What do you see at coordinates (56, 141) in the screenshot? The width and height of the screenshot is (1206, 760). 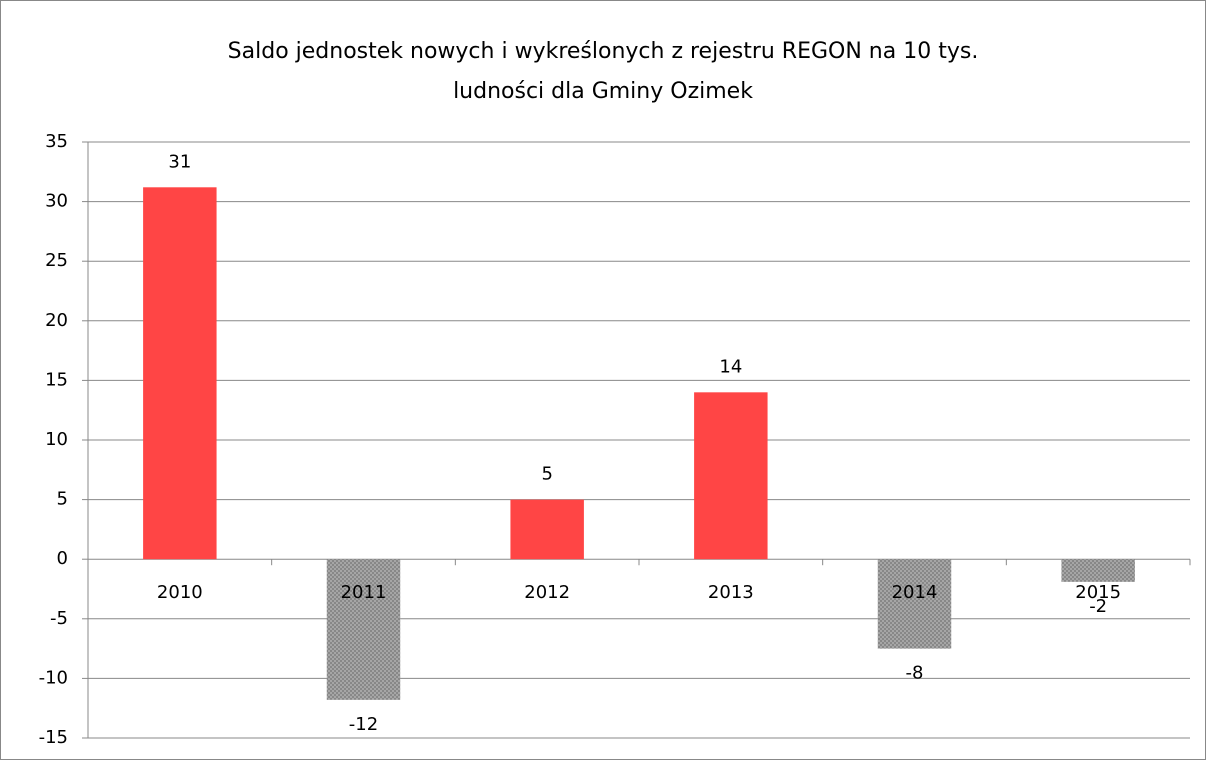 I see `y-tick-label: 35` at bounding box center [56, 141].